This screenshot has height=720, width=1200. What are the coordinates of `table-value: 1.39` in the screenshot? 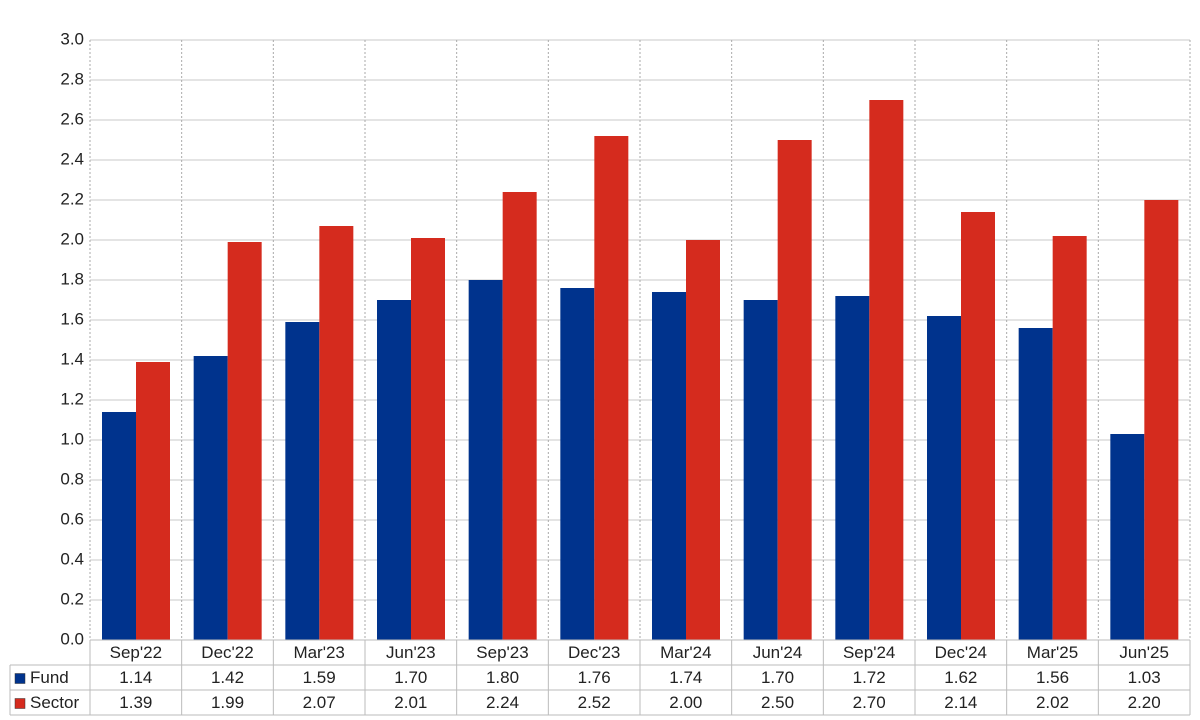 It's located at (135, 702).